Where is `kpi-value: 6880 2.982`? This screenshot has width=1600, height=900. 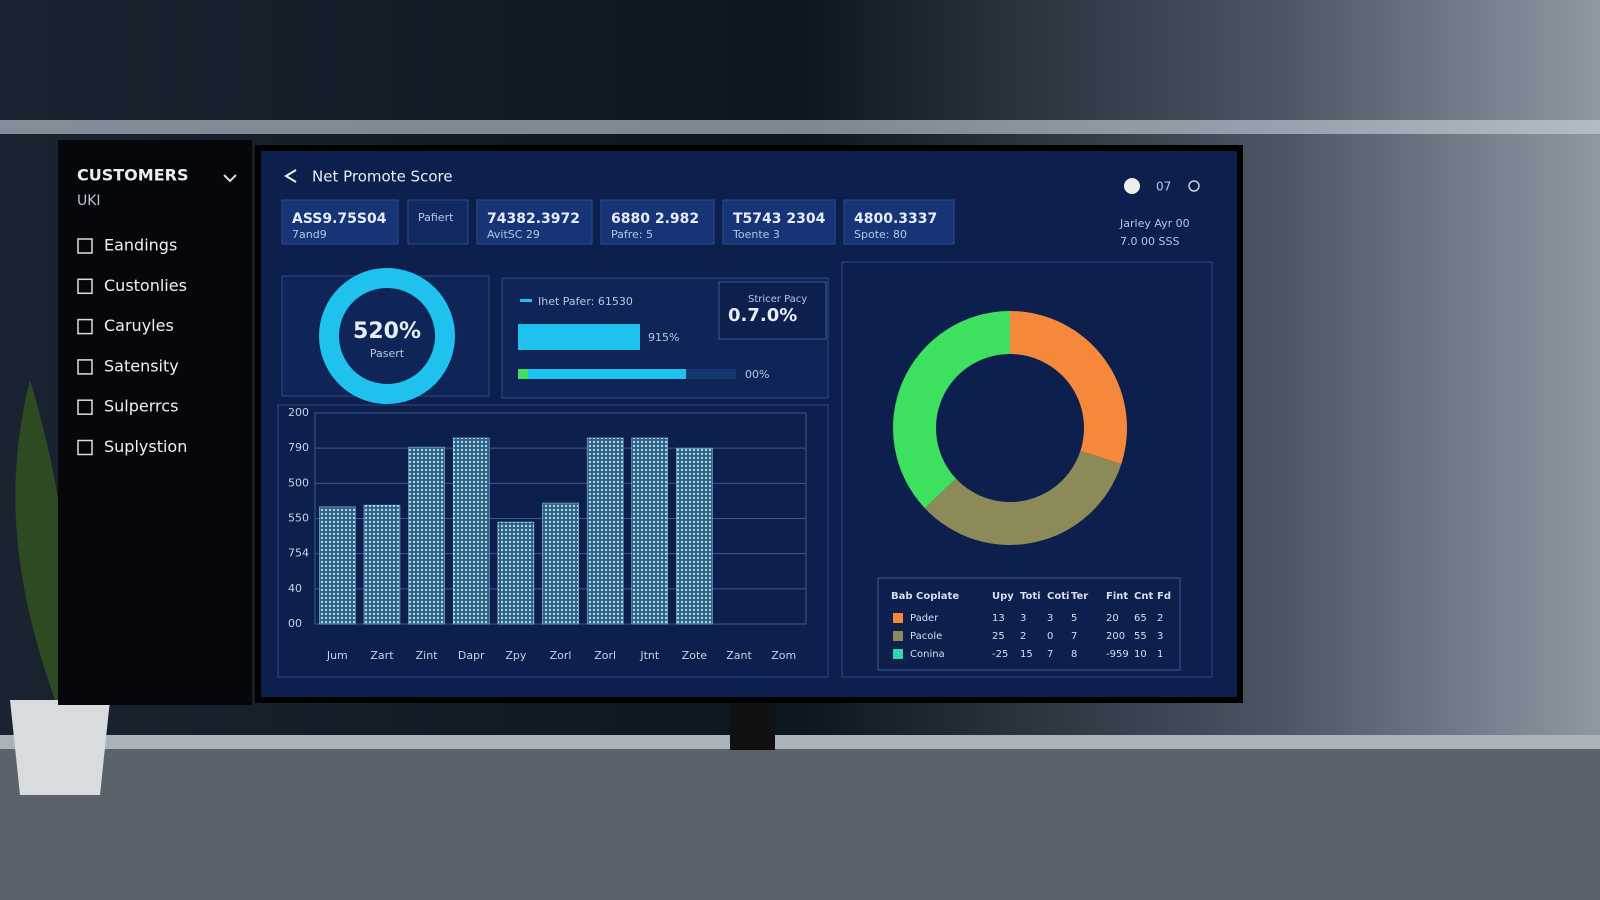 kpi-value: 6880 2.982 is located at coordinates (655, 219).